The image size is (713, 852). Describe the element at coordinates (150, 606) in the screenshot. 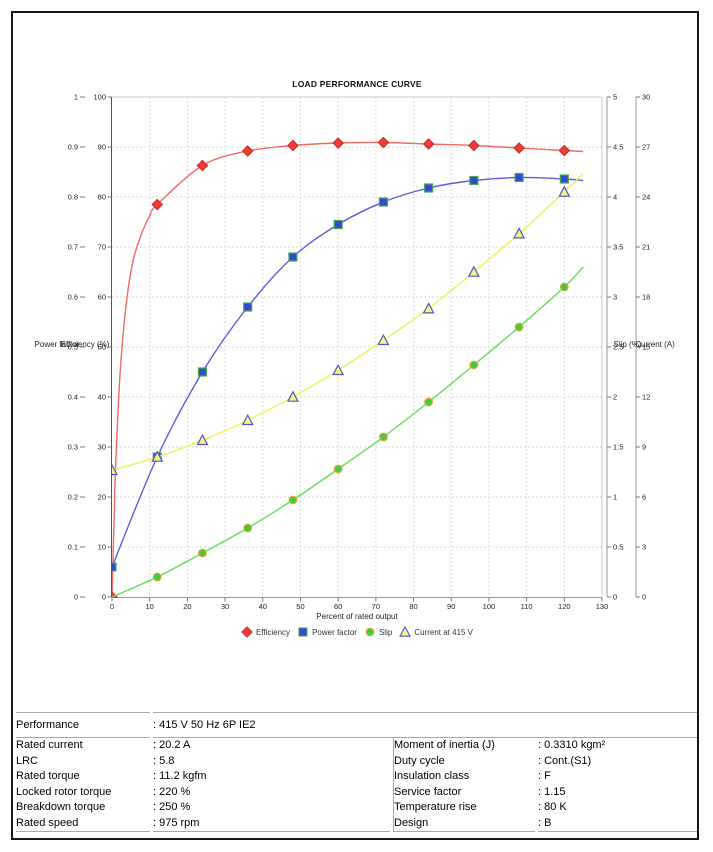

I see `svg-text: 10` at that location.